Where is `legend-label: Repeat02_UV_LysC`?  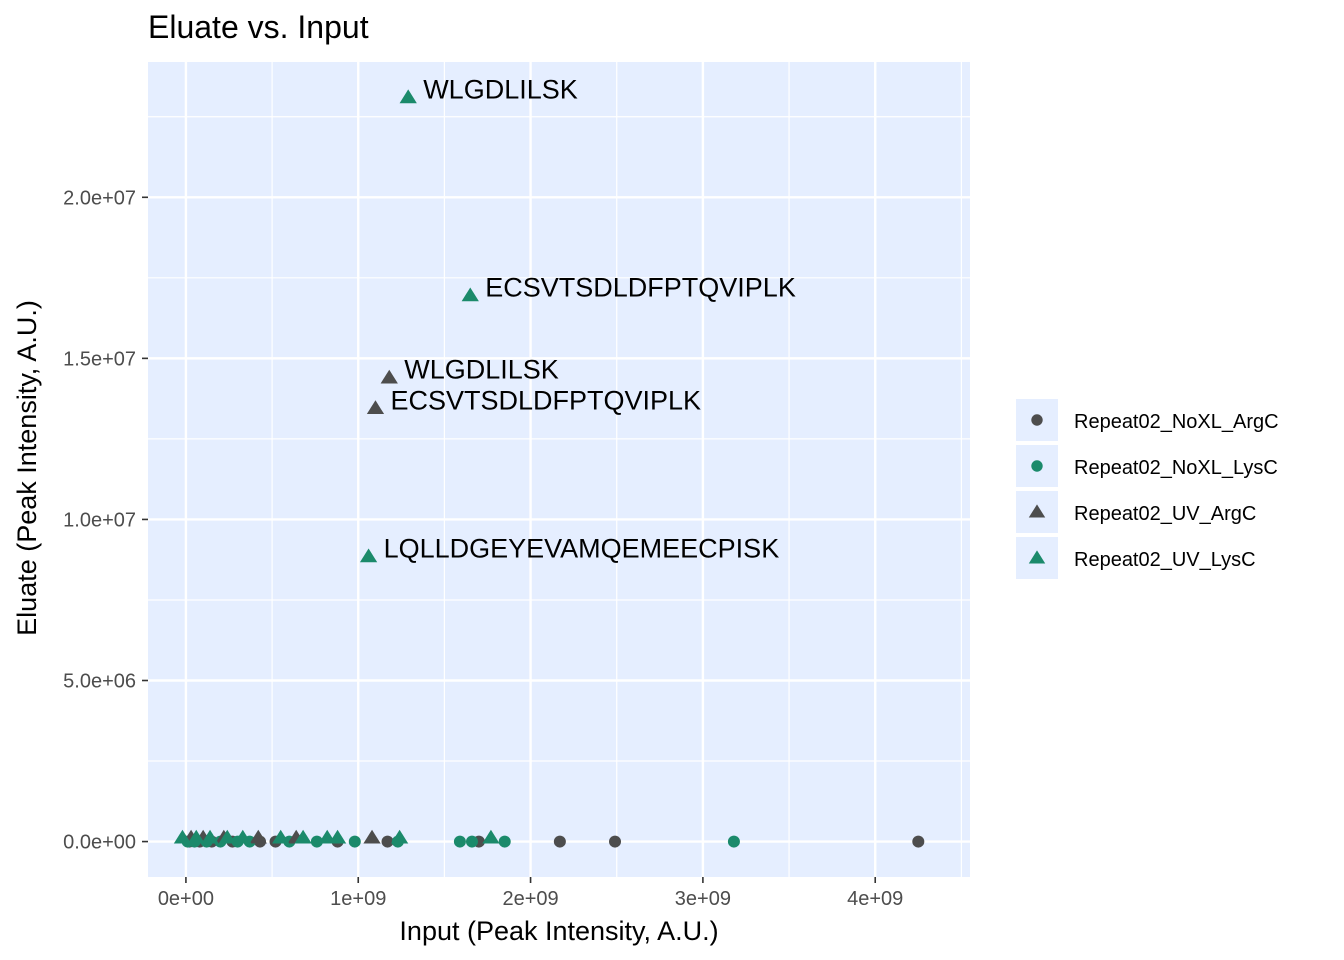
legend-label: Repeat02_UV_LysC is located at coordinates (1165, 560).